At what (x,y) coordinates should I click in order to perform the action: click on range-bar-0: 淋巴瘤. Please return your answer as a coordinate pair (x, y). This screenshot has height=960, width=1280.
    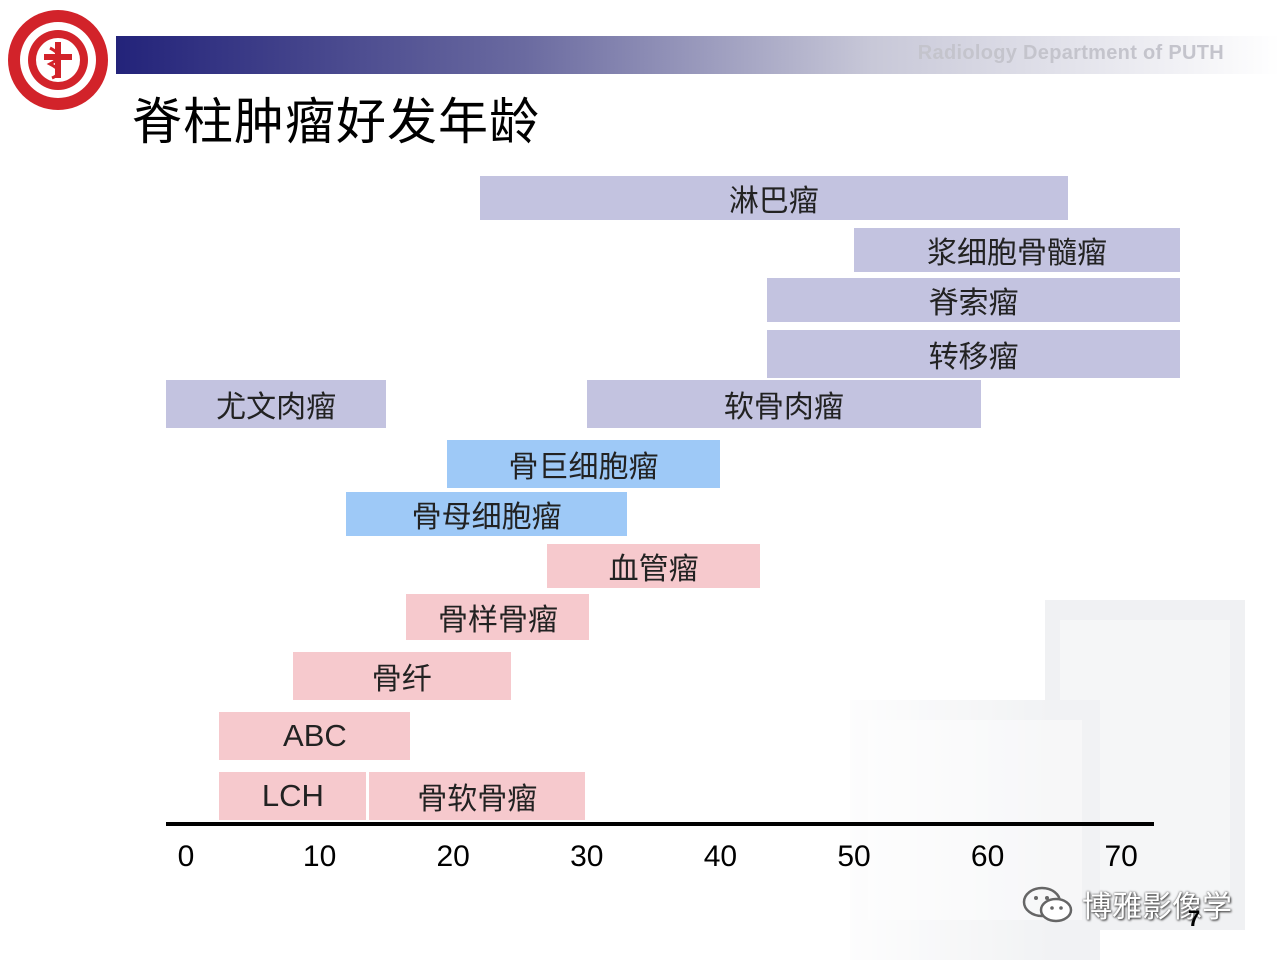
    Looking at the image, I should click on (773, 198).